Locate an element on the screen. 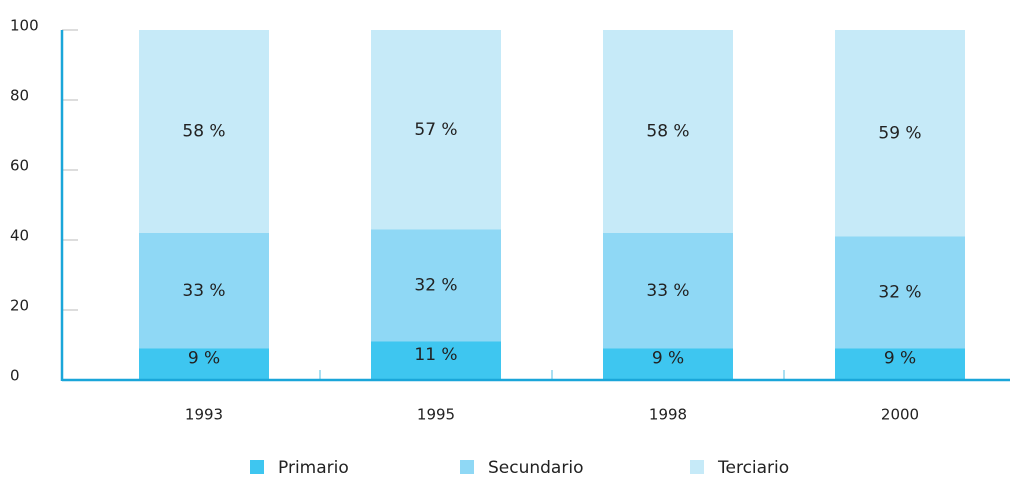 The image size is (1011, 477). y-tick-label: 40 is located at coordinates (19, 236).